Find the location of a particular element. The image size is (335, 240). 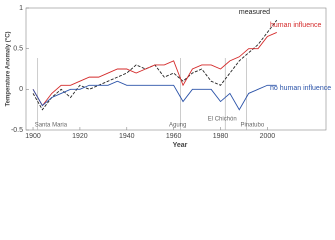

event-label: Agung is located at coordinates (177, 126).